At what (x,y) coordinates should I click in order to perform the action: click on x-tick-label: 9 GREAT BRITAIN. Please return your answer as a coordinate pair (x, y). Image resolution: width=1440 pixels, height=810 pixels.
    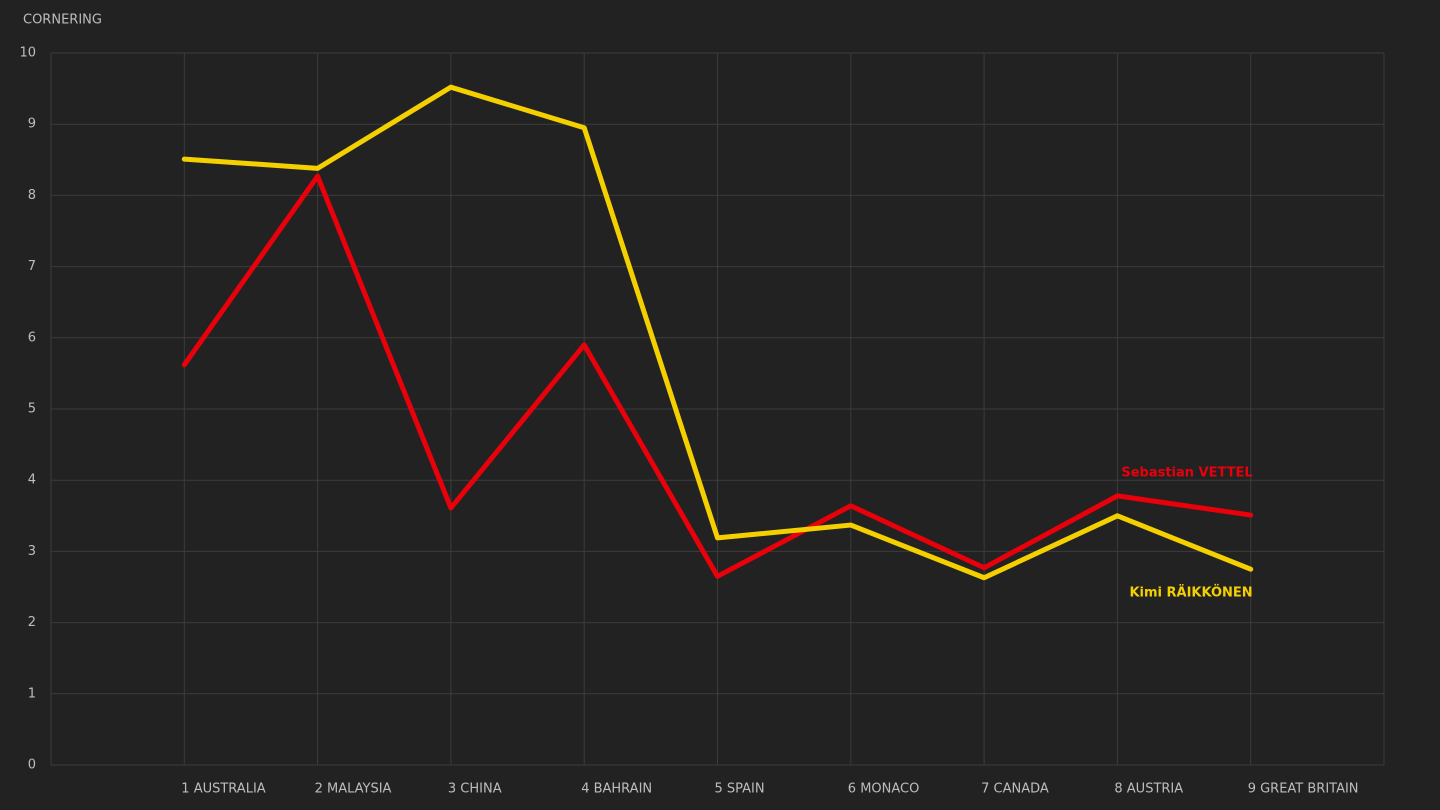
    Looking at the image, I should click on (1303, 789).